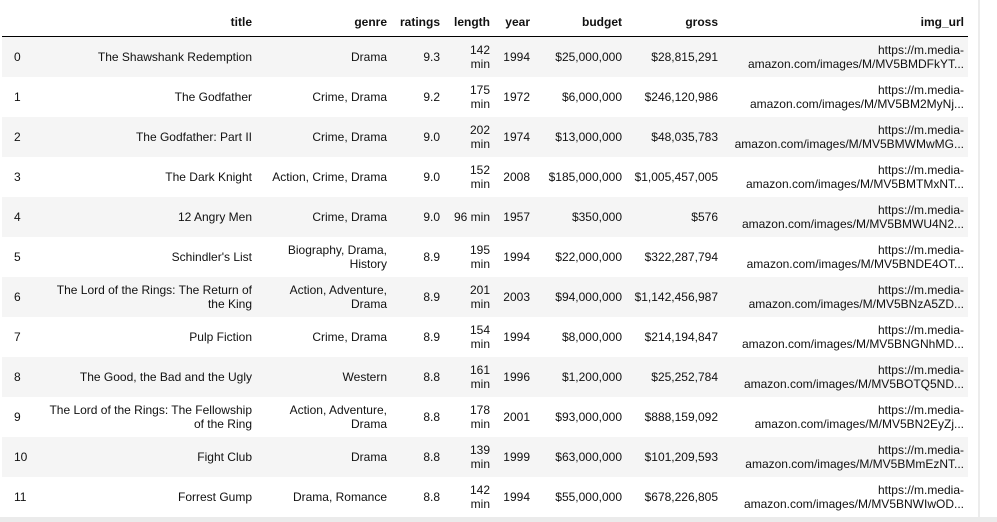 Image resolution: width=997 pixels, height=522 pixels. I want to click on column-header-gross: gross, so click(674, 22).